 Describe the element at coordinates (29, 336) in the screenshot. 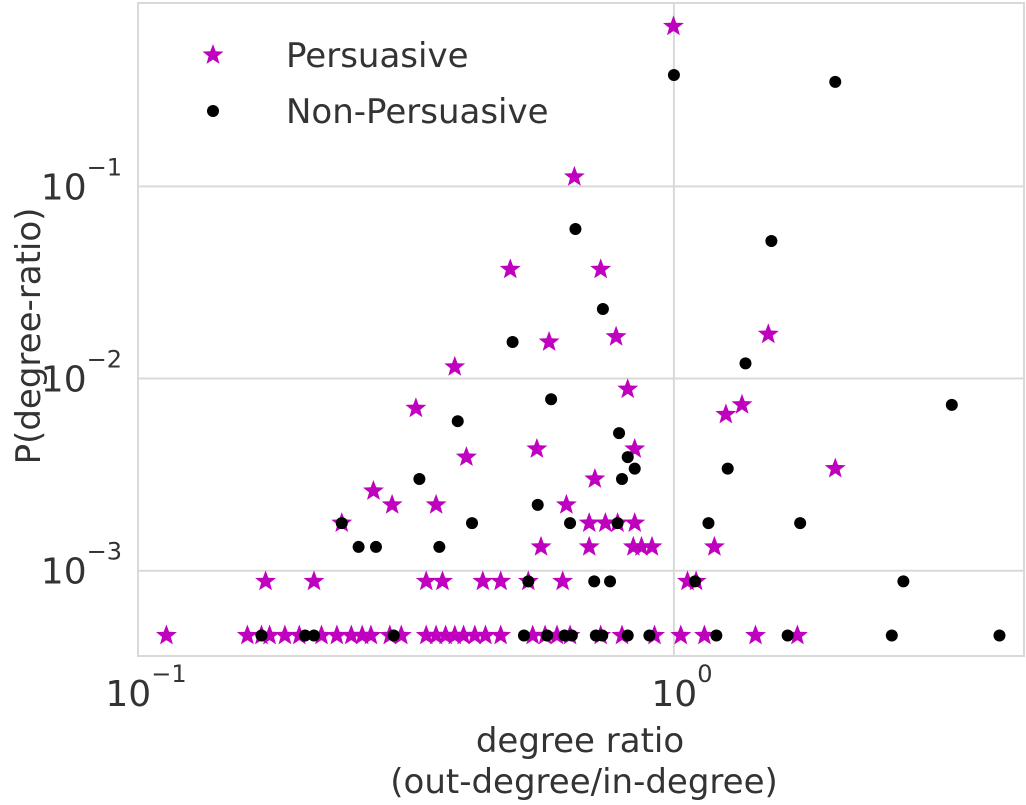

I see `y-axis-label: P(degree-ratio)` at that location.